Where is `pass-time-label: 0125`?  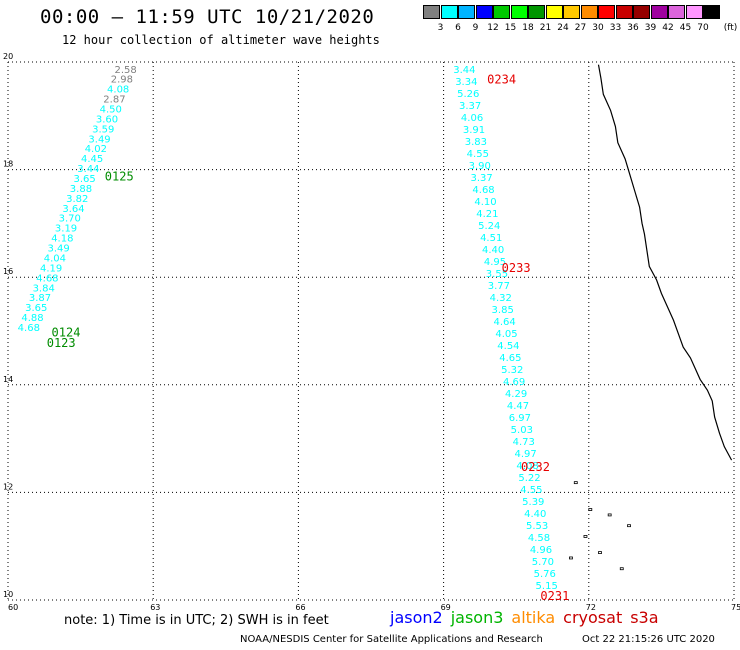
pass-time-label: 0125 is located at coordinates (119, 176).